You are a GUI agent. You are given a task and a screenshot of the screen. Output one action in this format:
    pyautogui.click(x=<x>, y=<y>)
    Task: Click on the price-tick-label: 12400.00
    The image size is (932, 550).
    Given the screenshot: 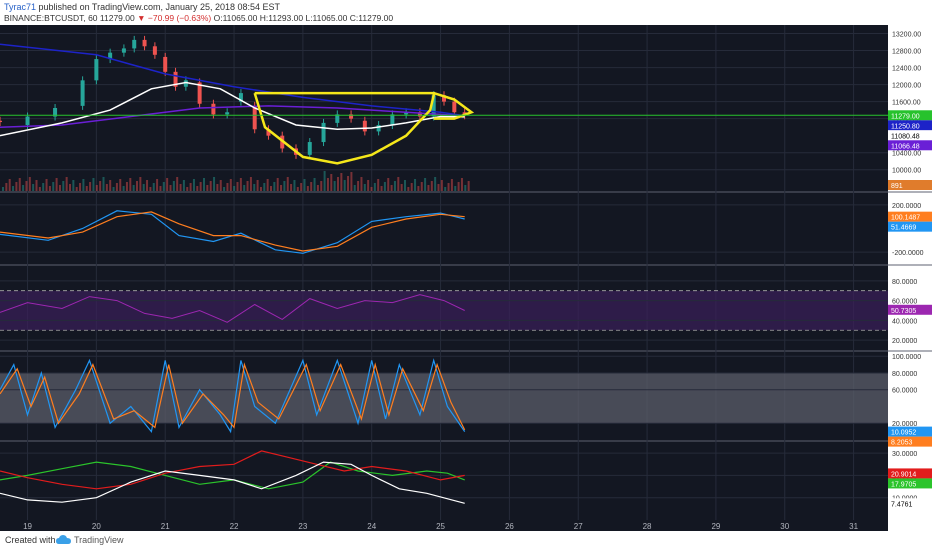 What is the action you would take?
    pyautogui.click(x=906, y=69)
    